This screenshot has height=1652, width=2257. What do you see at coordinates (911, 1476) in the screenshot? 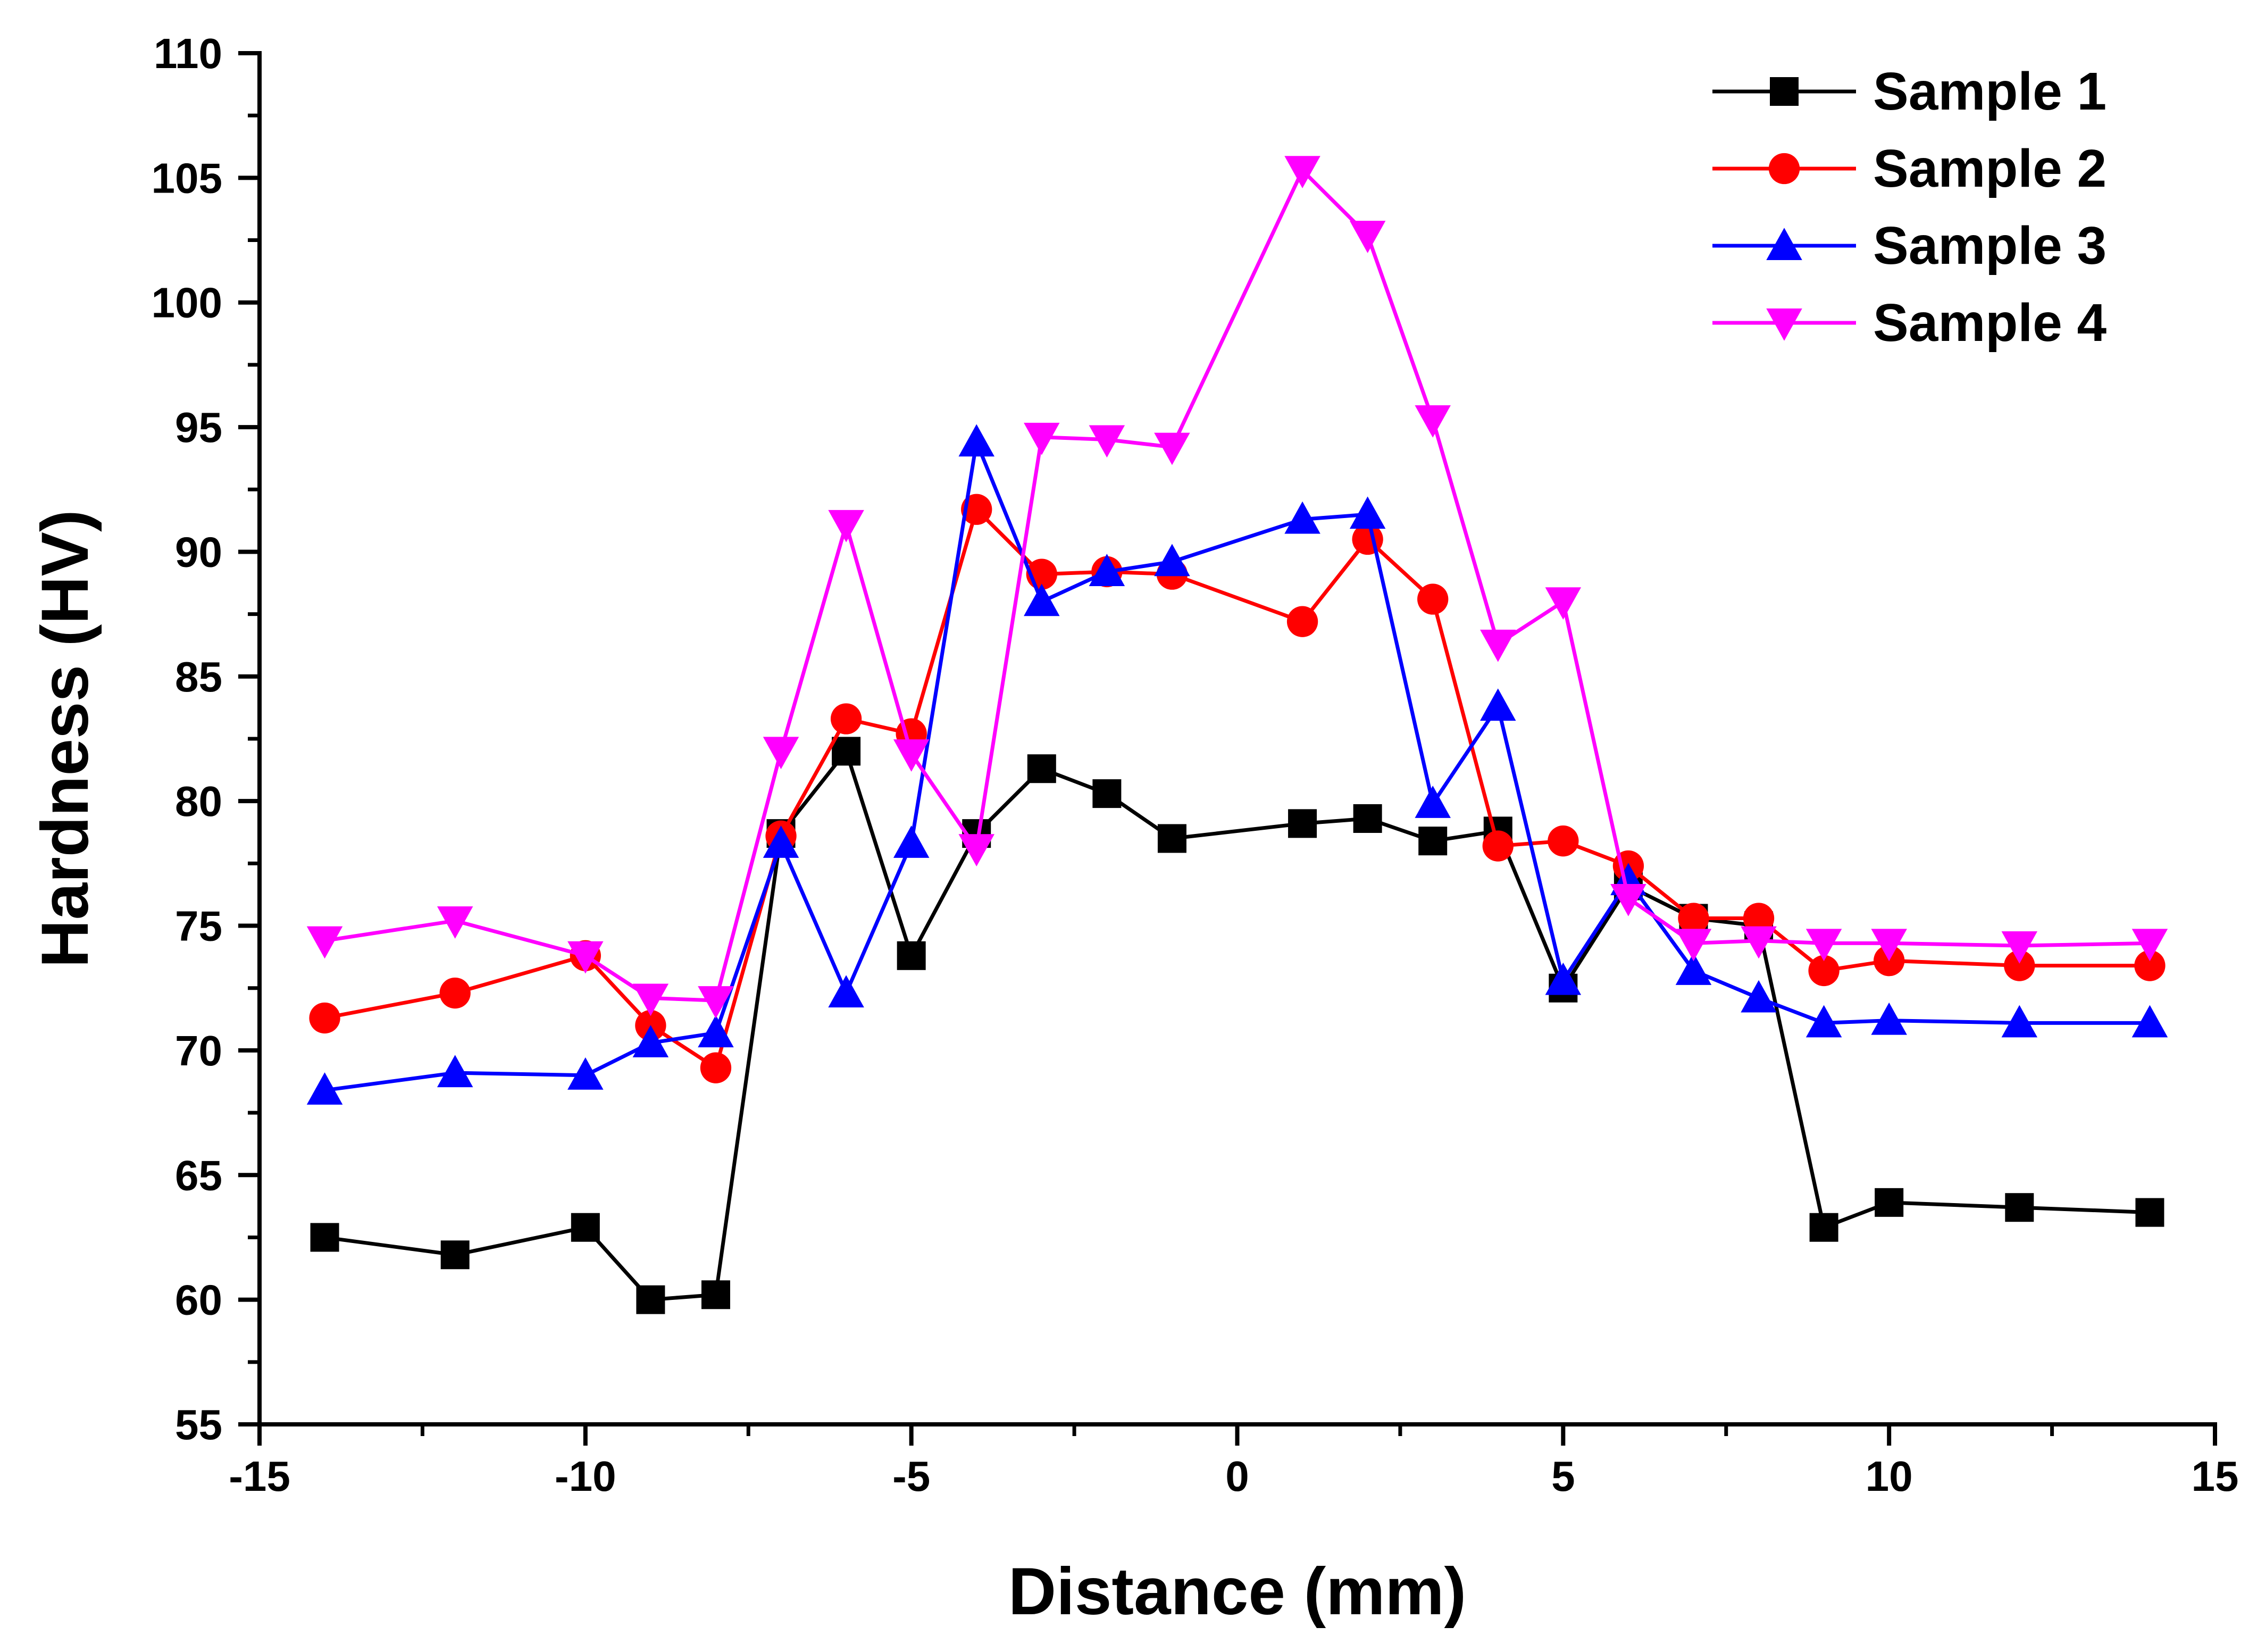
I see `x-tick-label: -5` at bounding box center [911, 1476].